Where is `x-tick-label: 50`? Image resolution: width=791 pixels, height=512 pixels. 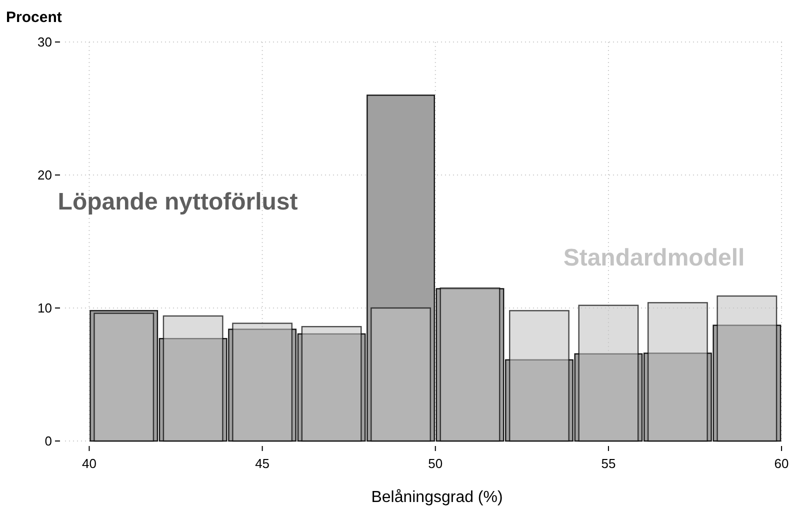
x-tick-label: 50 is located at coordinates (435, 463).